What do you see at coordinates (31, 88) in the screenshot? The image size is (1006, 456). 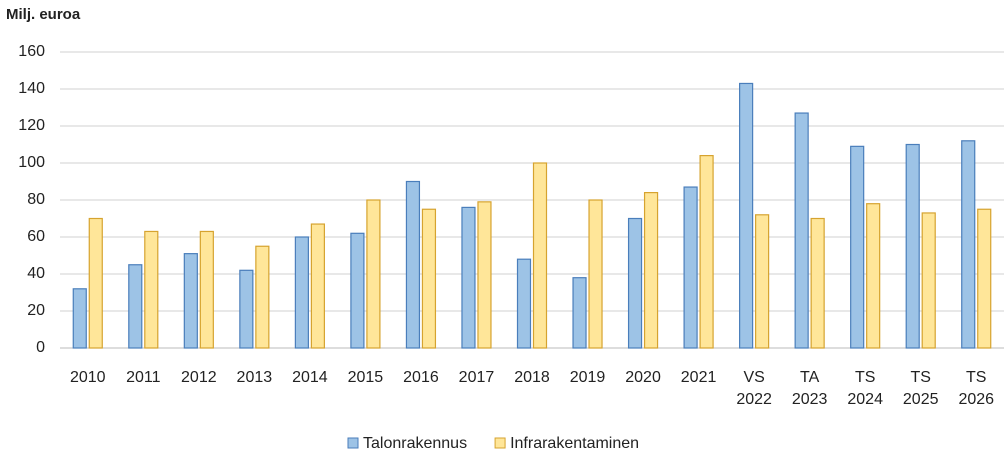 I see `y-tick-label: 140` at bounding box center [31, 88].